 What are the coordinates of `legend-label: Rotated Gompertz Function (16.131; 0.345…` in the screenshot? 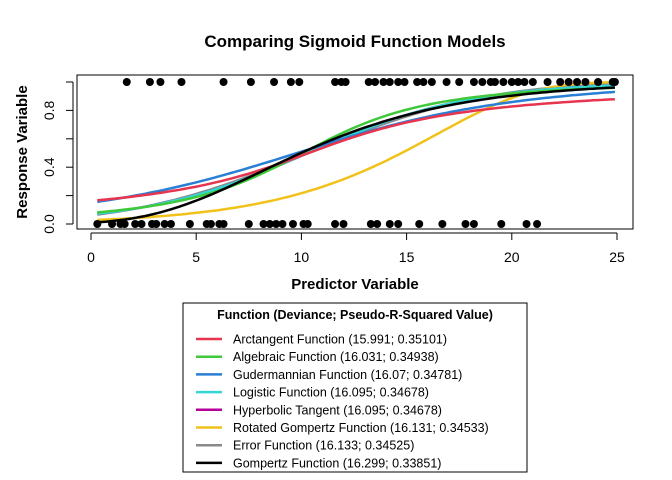 It's located at (361, 428).